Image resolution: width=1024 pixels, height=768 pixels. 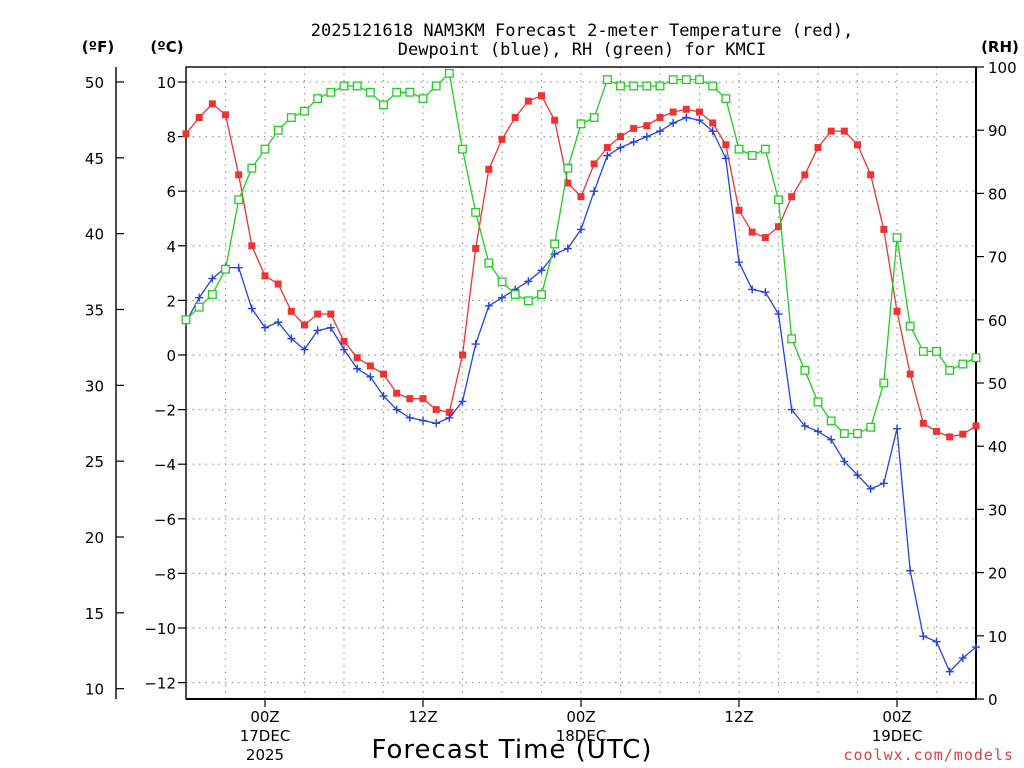 I want to click on celsius-tick-label: 4, so click(x=171, y=247).